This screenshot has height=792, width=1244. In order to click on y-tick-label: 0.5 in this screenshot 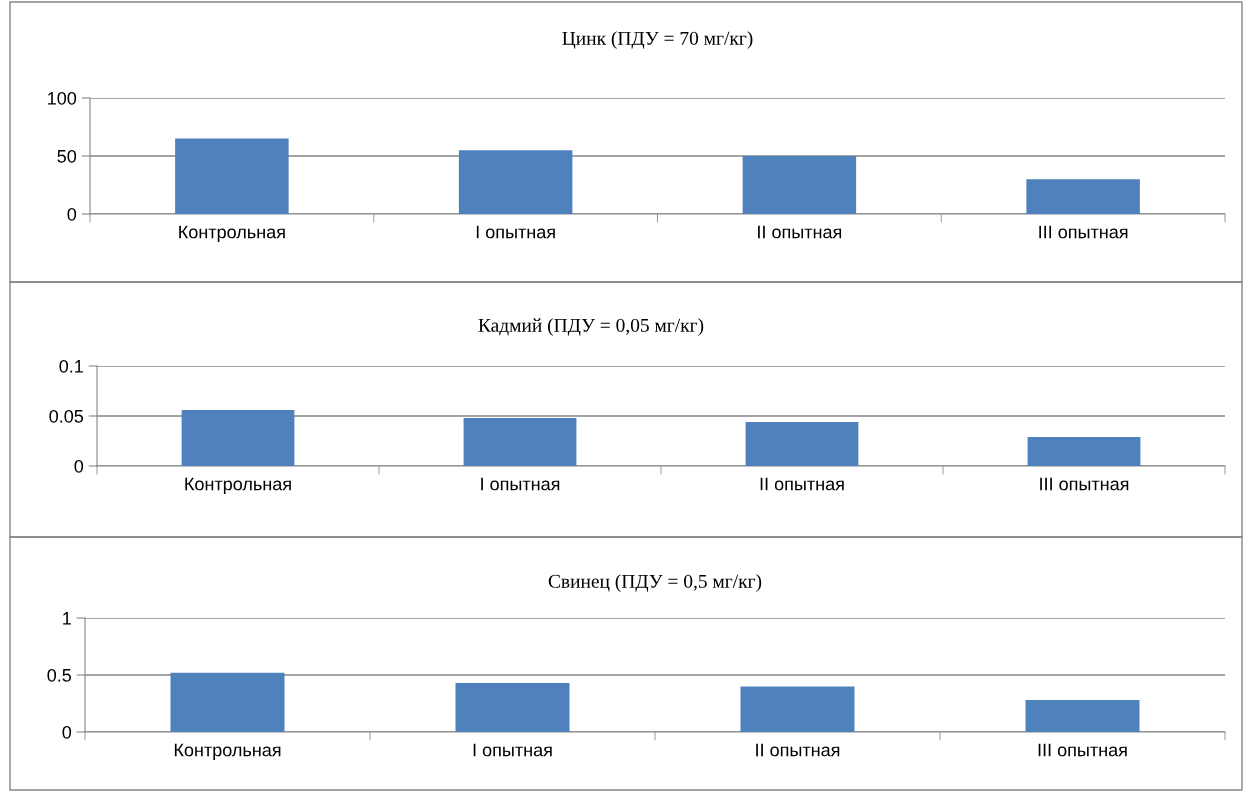, I will do `click(59, 675)`.